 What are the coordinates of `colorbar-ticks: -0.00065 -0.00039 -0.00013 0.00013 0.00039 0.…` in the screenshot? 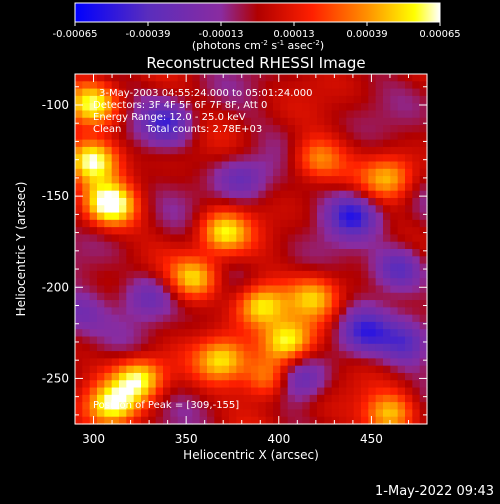 It's located at (257, 31).